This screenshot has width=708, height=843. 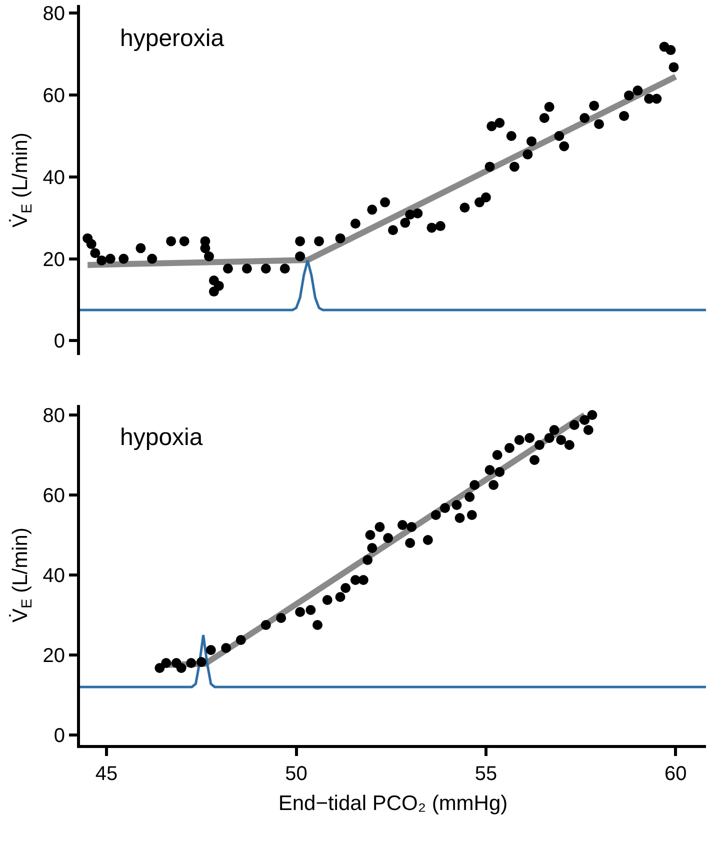 I want to click on annotation: hyperoxia, so click(x=172, y=38).